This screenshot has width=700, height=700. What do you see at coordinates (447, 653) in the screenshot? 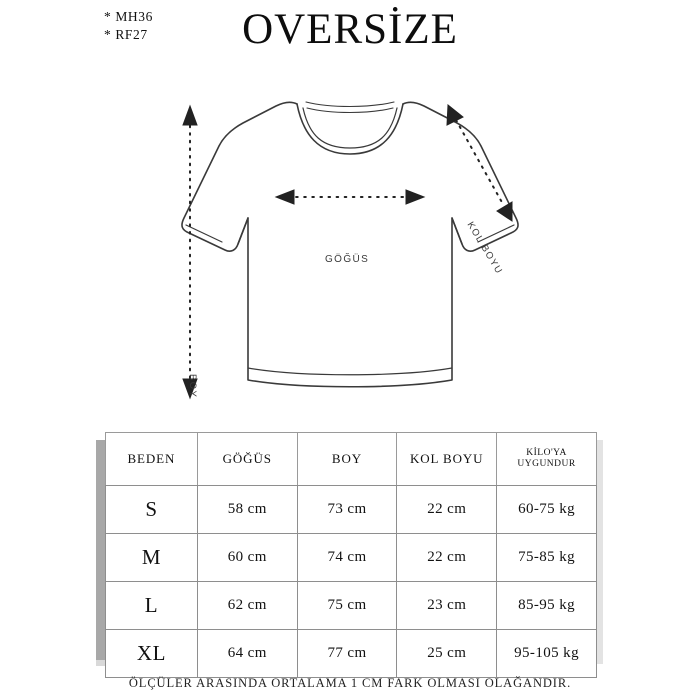
I see `cell-sleeve: 25 cm` at bounding box center [447, 653].